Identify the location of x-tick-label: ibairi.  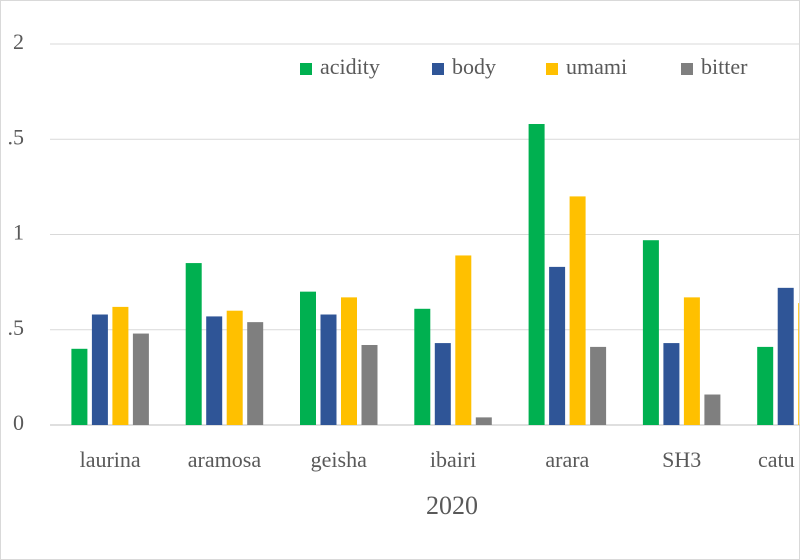
(453, 459).